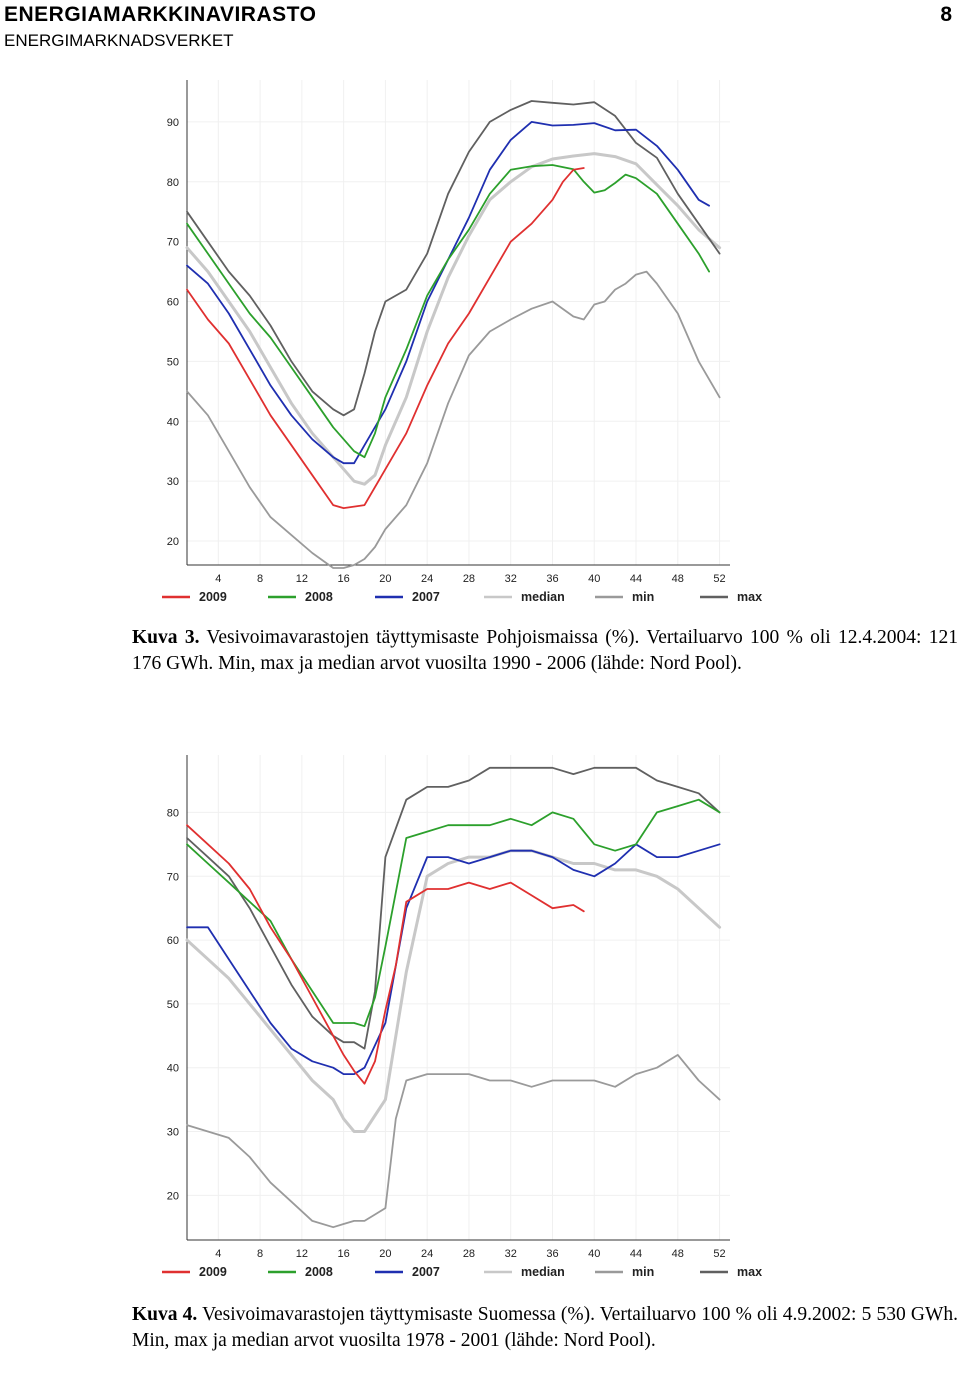 Image resolution: width=960 pixels, height=1383 pixels. Describe the element at coordinates (160, 14) in the screenshot. I see `header-title: ENERGIAMARKKINAVIRASTO` at that location.